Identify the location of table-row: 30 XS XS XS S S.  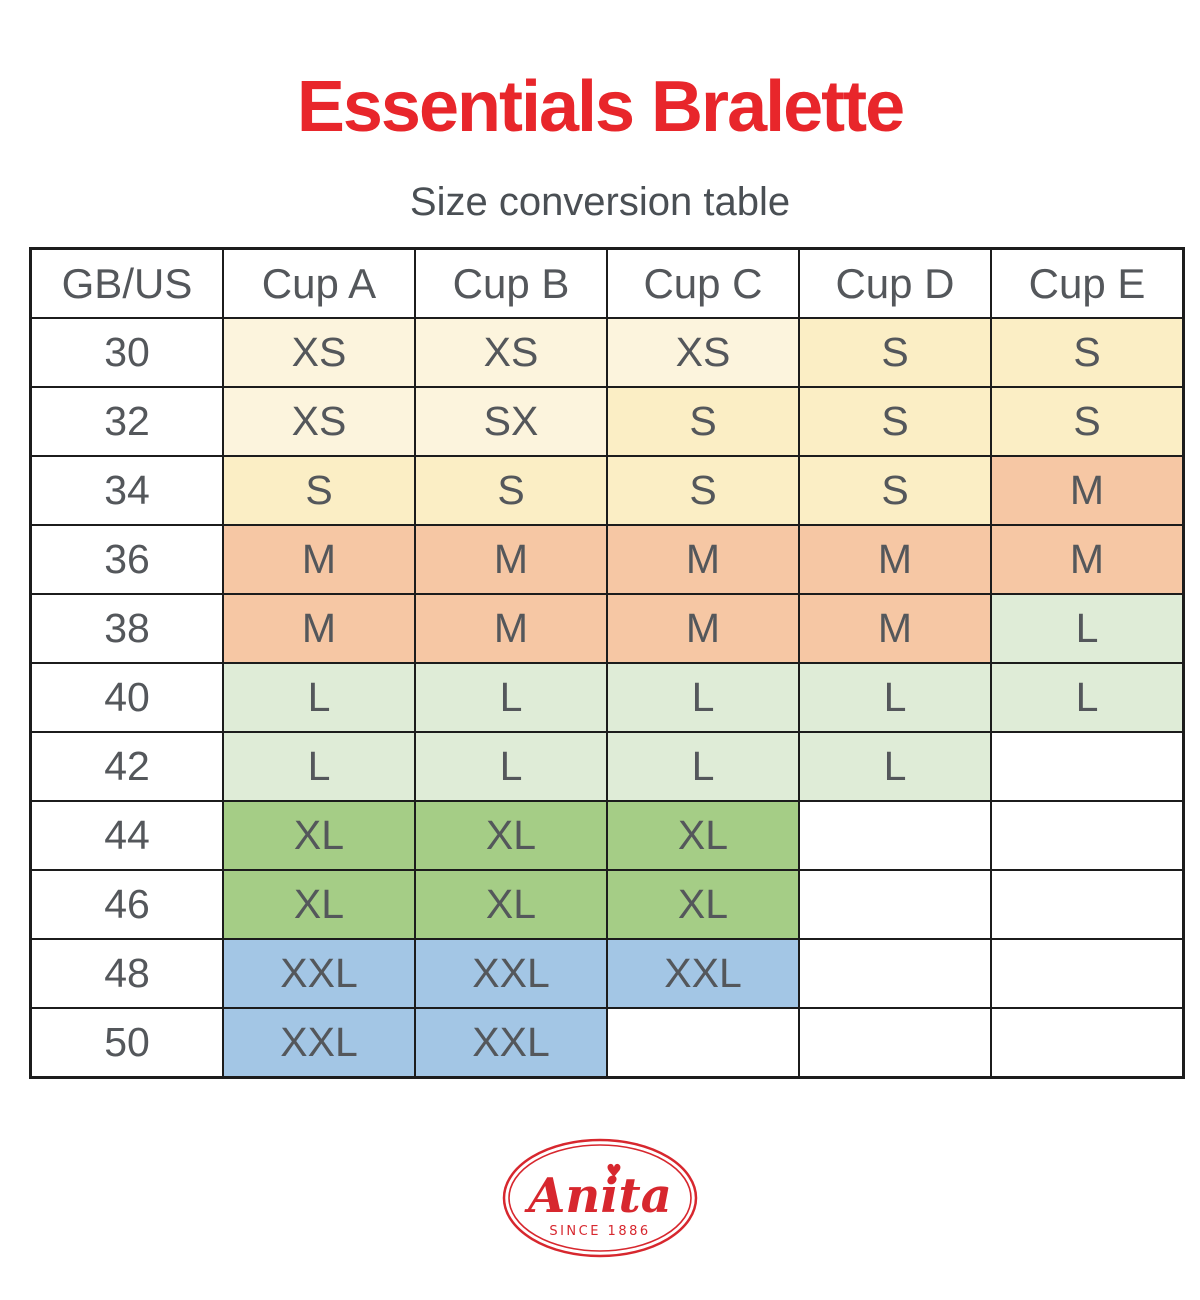
(607, 352).